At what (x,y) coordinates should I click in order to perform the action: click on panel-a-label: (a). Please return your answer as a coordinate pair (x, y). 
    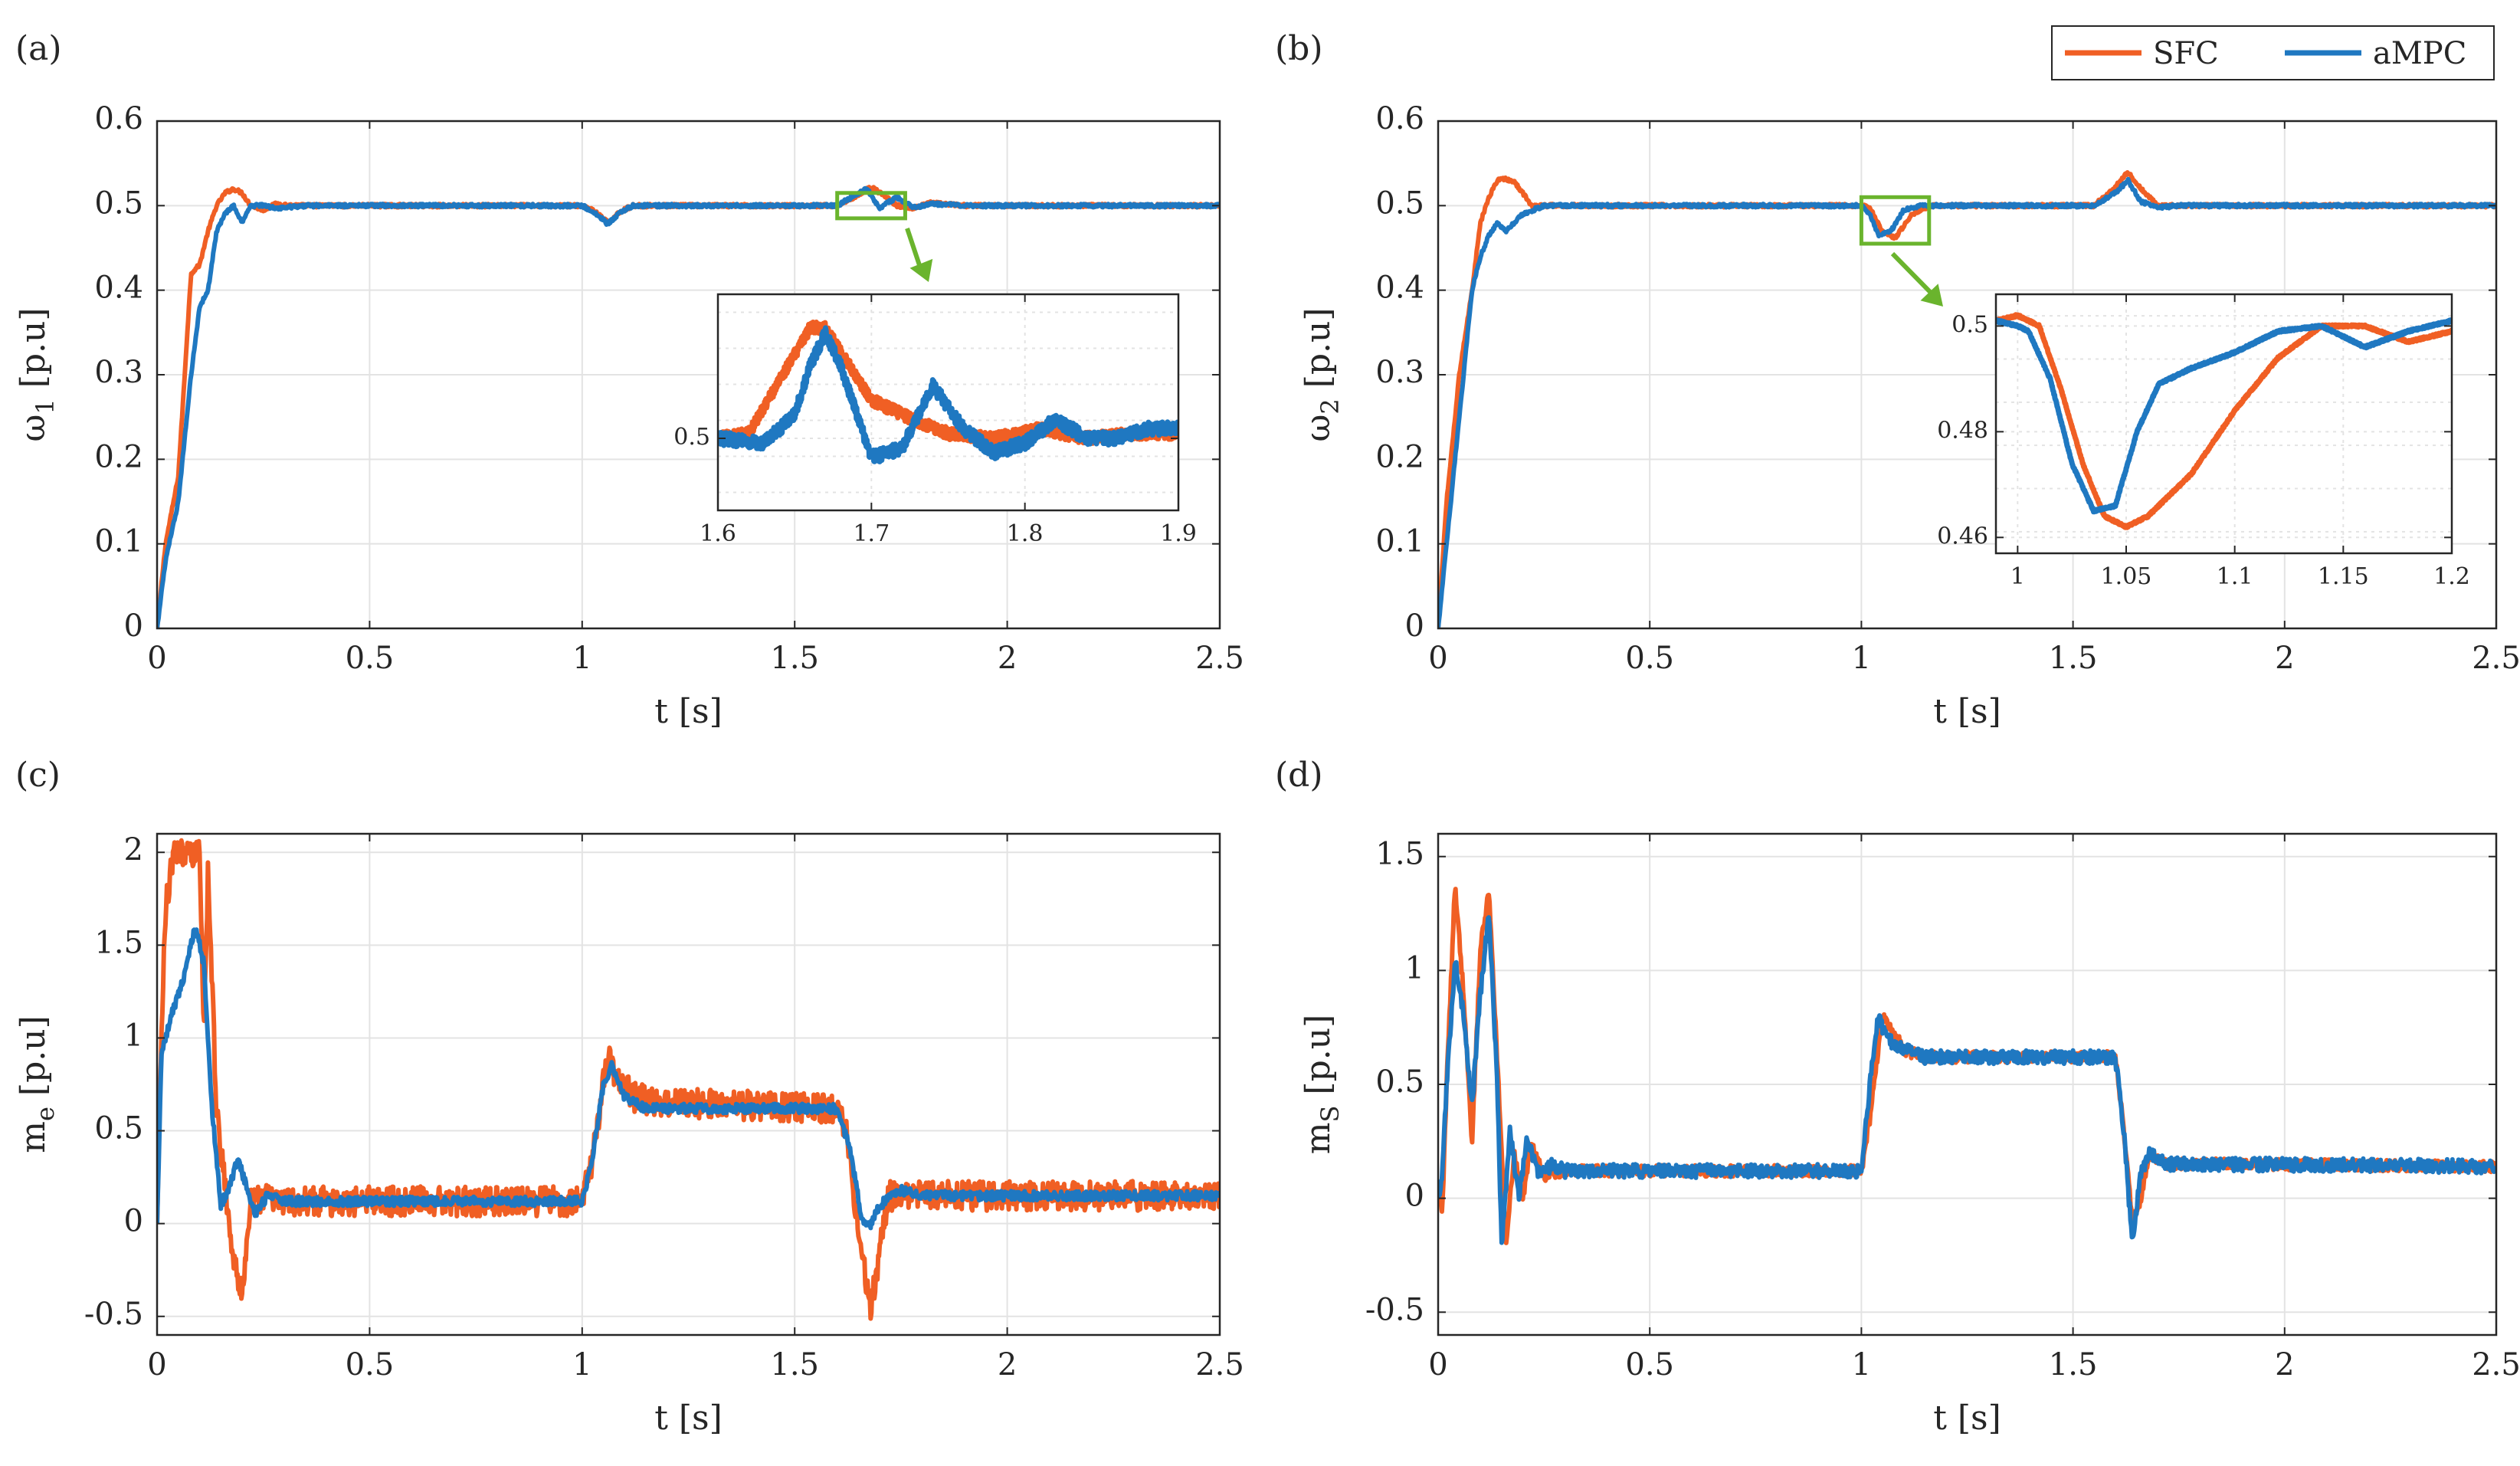
    Looking at the image, I should click on (38, 49).